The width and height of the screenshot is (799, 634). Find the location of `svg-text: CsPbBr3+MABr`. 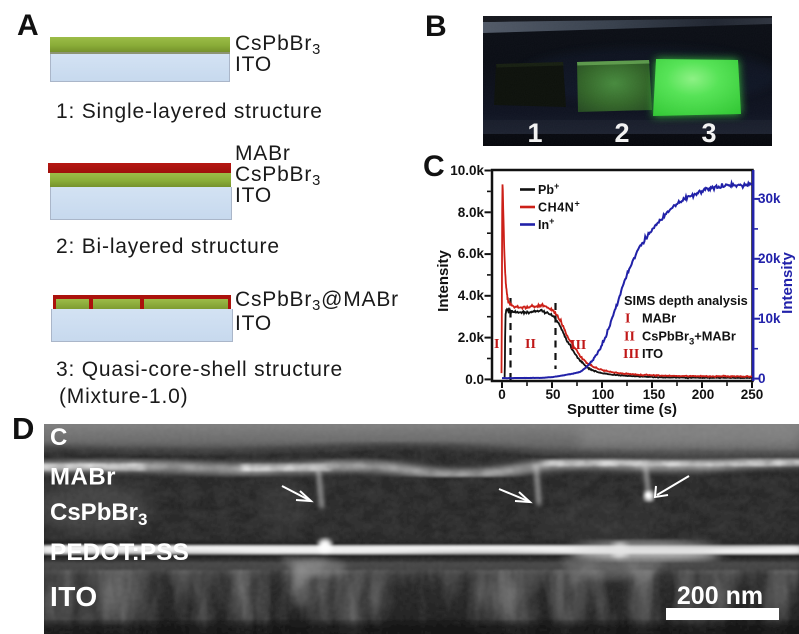

svg-text: CsPbBr3+MABr is located at coordinates (689, 338).